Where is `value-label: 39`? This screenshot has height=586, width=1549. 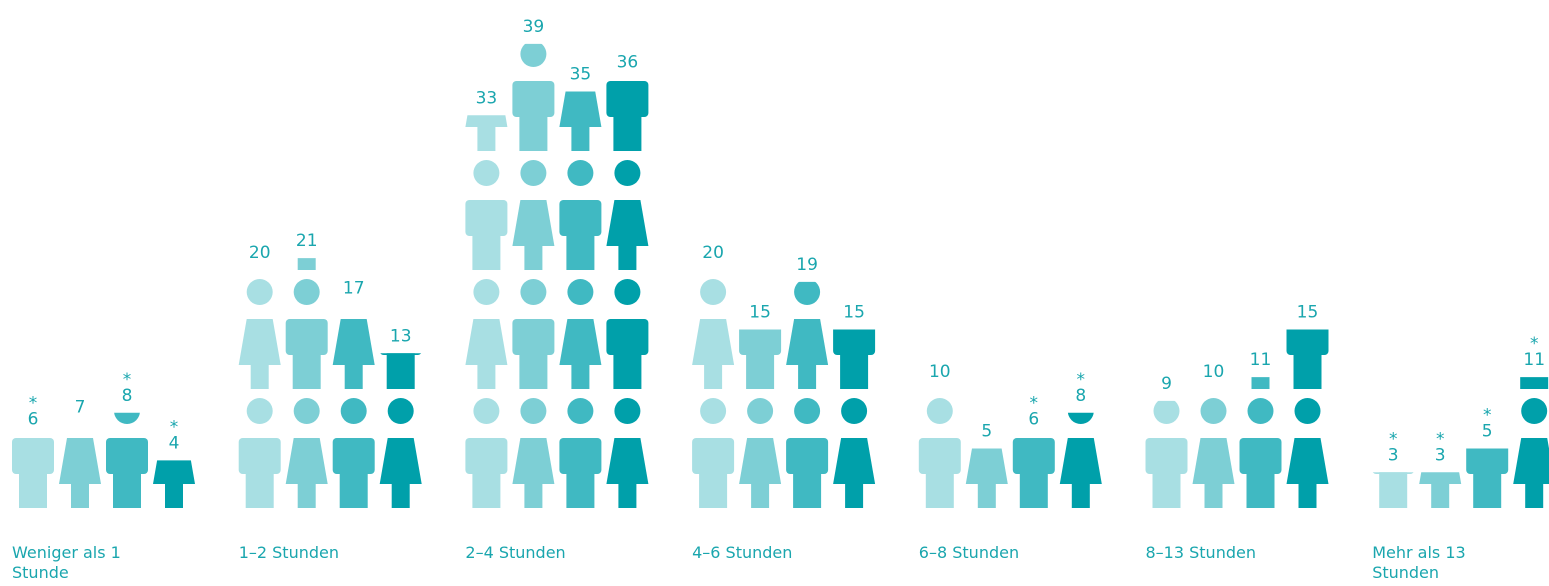
value-label: 39 is located at coordinates (534, 27).